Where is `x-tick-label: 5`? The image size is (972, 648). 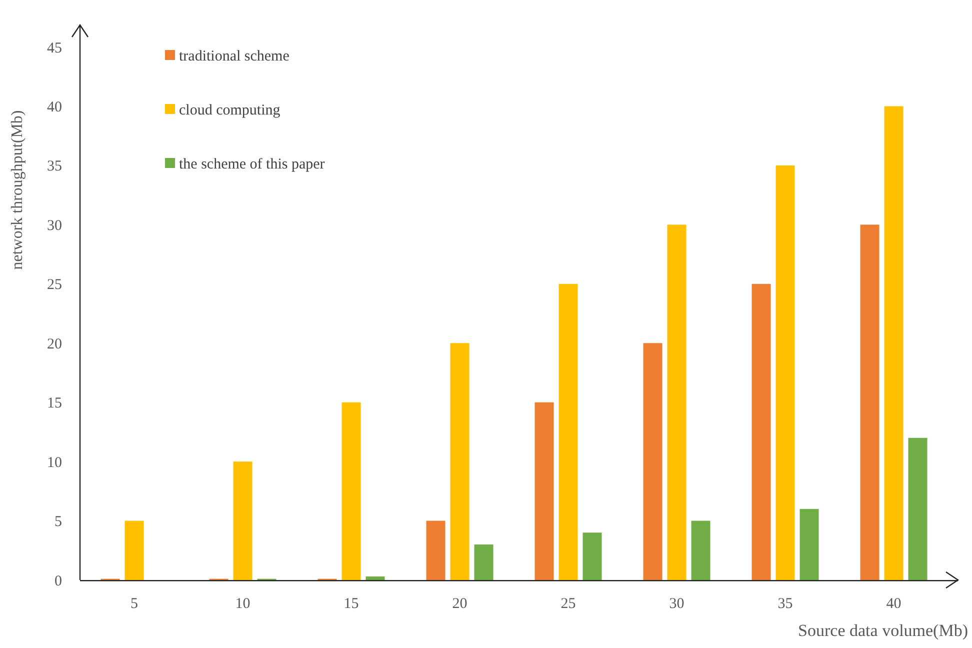
x-tick-label: 5 is located at coordinates (134, 604).